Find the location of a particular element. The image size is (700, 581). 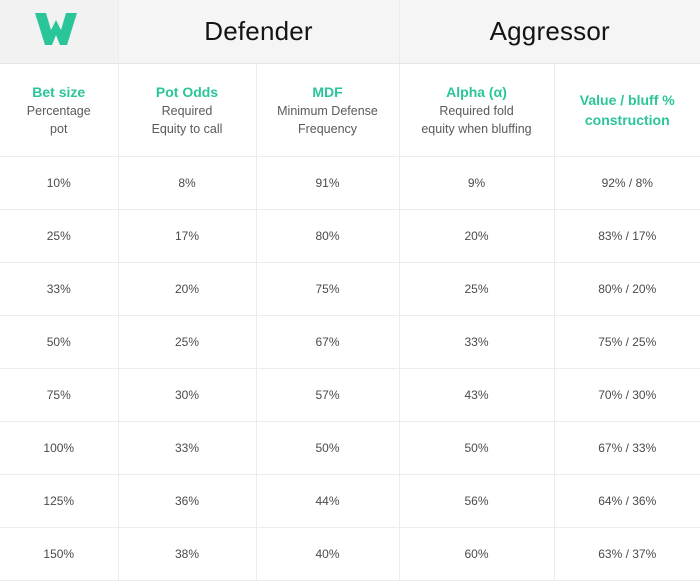

logo-cell is located at coordinates (59, 32).